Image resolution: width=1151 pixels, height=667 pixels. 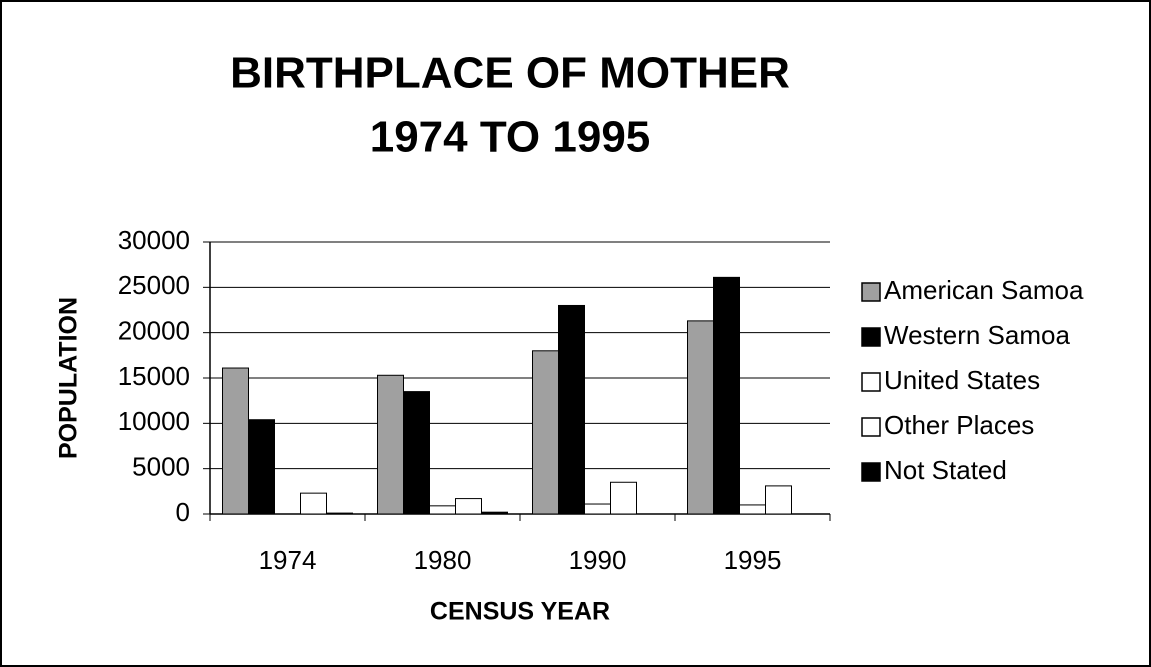 I want to click on y-tick-label: 10000, so click(x=154, y=421).